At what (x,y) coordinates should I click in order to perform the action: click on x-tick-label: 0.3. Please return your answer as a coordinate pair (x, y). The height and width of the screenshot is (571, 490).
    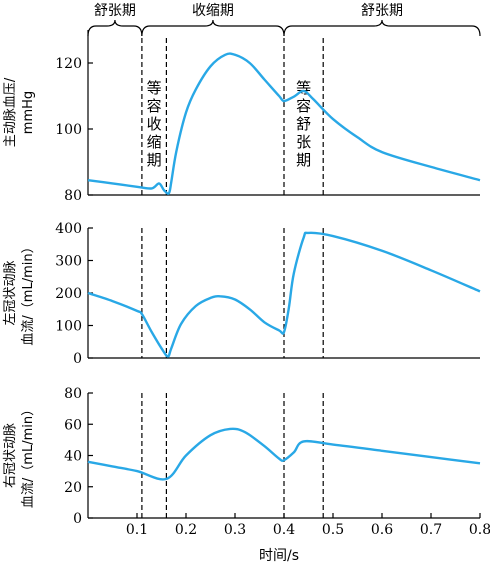
    Looking at the image, I should click on (235, 530).